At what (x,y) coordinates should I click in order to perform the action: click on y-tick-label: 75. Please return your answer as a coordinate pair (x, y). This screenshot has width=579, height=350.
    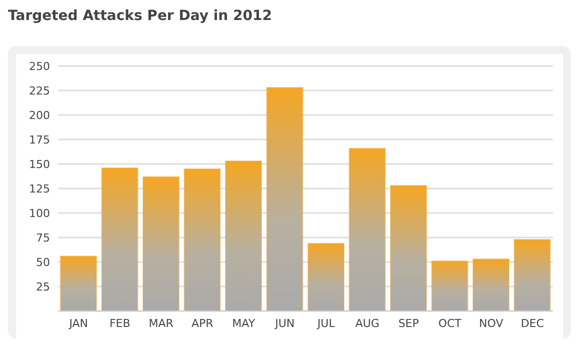
    Looking at the image, I should click on (43, 237).